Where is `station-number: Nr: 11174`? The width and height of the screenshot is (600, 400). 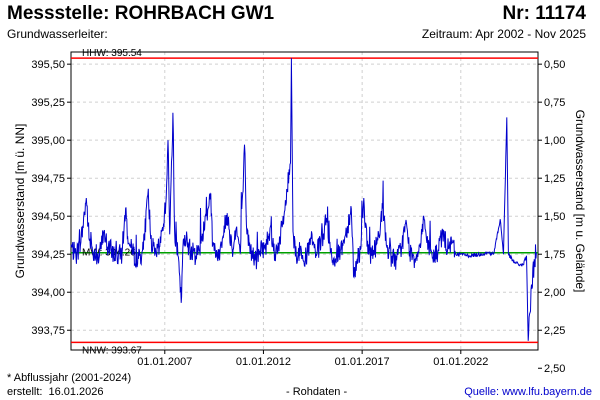
station-number: Nr: 11174 is located at coordinates (544, 13).